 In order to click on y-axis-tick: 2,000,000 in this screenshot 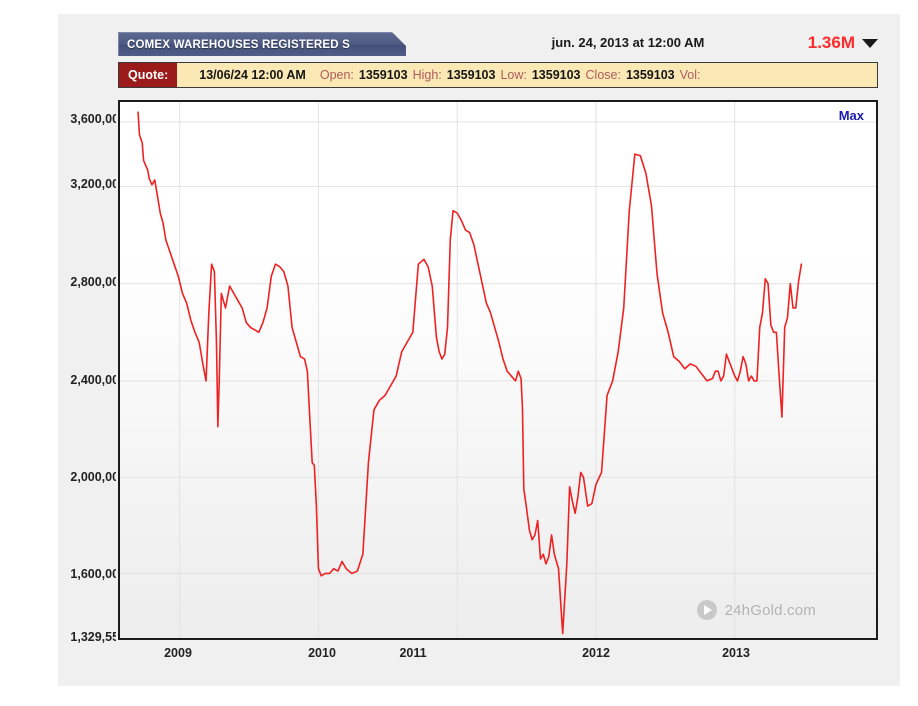, I will do `click(58, 477)`.